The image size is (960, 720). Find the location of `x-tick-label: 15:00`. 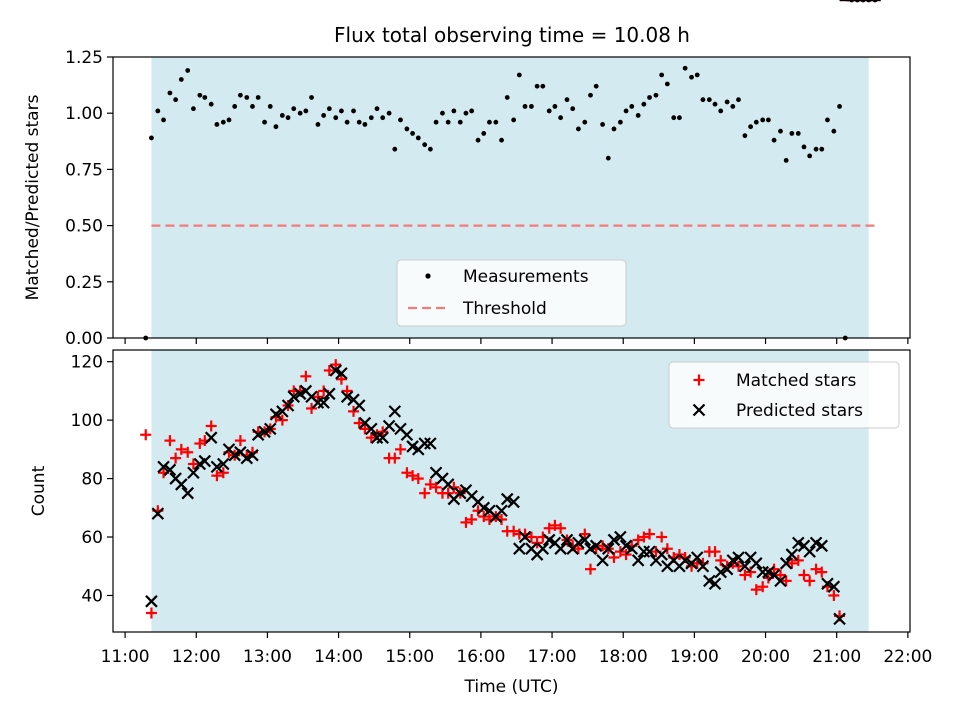

x-tick-label: 15:00 is located at coordinates (409, 657).